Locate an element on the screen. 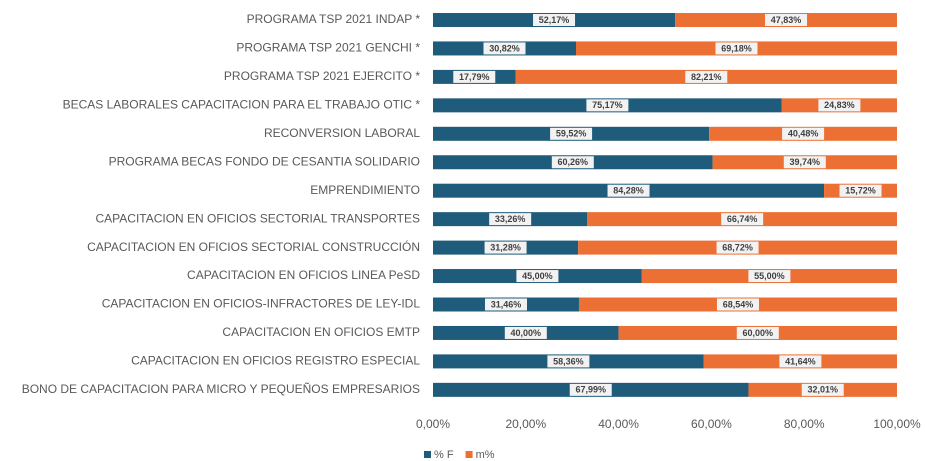 The image size is (925, 461). value-label: 30,82% is located at coordinates (504, 48).